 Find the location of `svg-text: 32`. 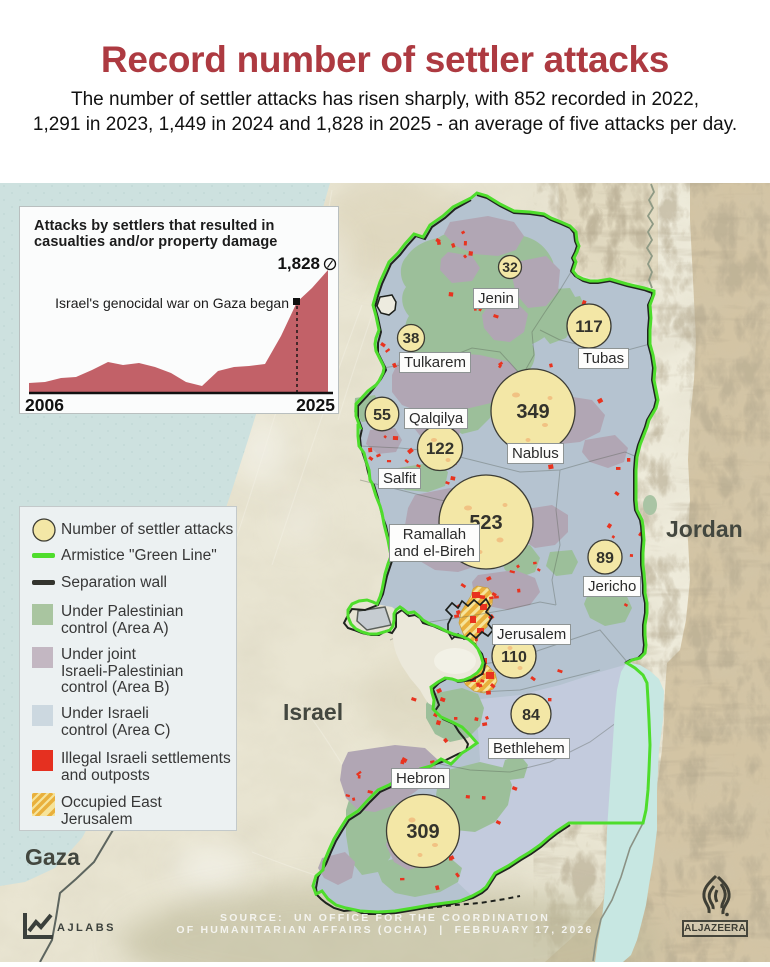

svg-text: 32 is located at coordinates (510, 267).